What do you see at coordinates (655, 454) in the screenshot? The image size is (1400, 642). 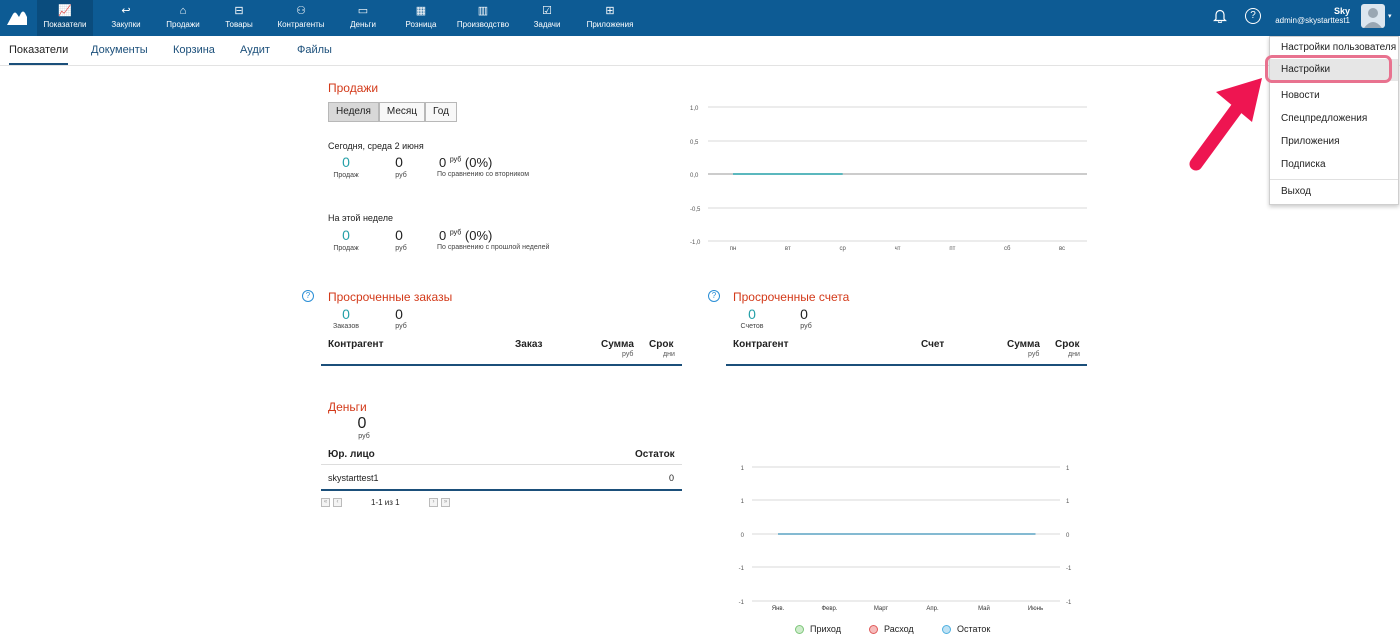 I see `column-header-balance: Остаток` at bounding box center [655, 454].